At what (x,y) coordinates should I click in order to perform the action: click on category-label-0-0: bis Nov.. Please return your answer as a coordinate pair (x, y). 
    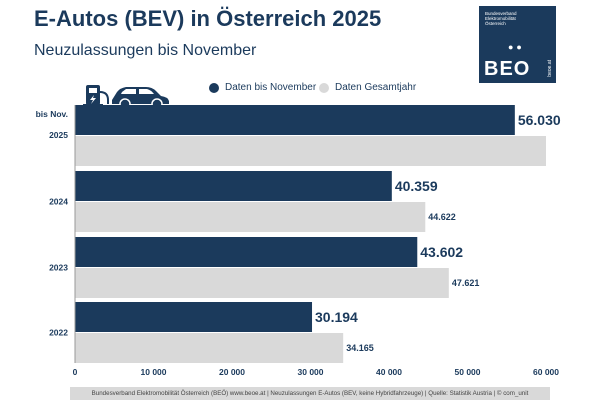
    Looking at the image, I should click on (52, 114).